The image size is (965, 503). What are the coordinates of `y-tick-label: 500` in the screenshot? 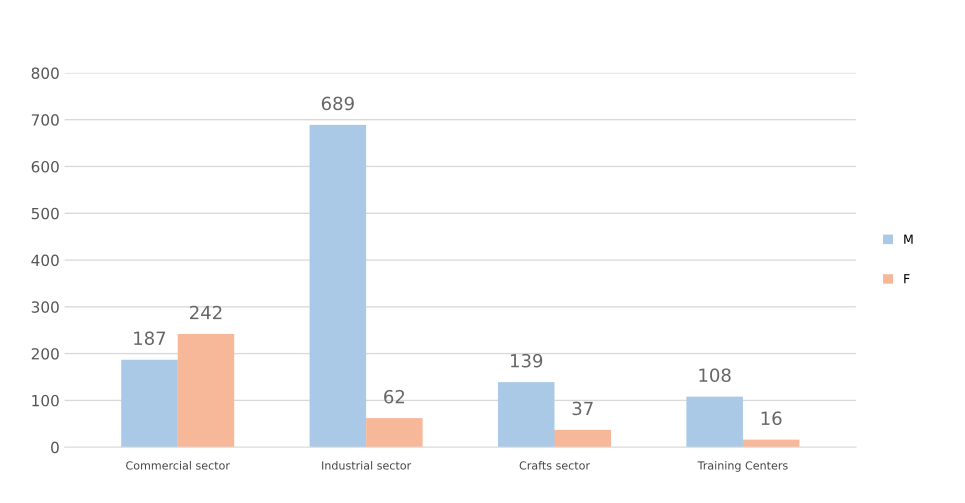 It's located at (45, 214).